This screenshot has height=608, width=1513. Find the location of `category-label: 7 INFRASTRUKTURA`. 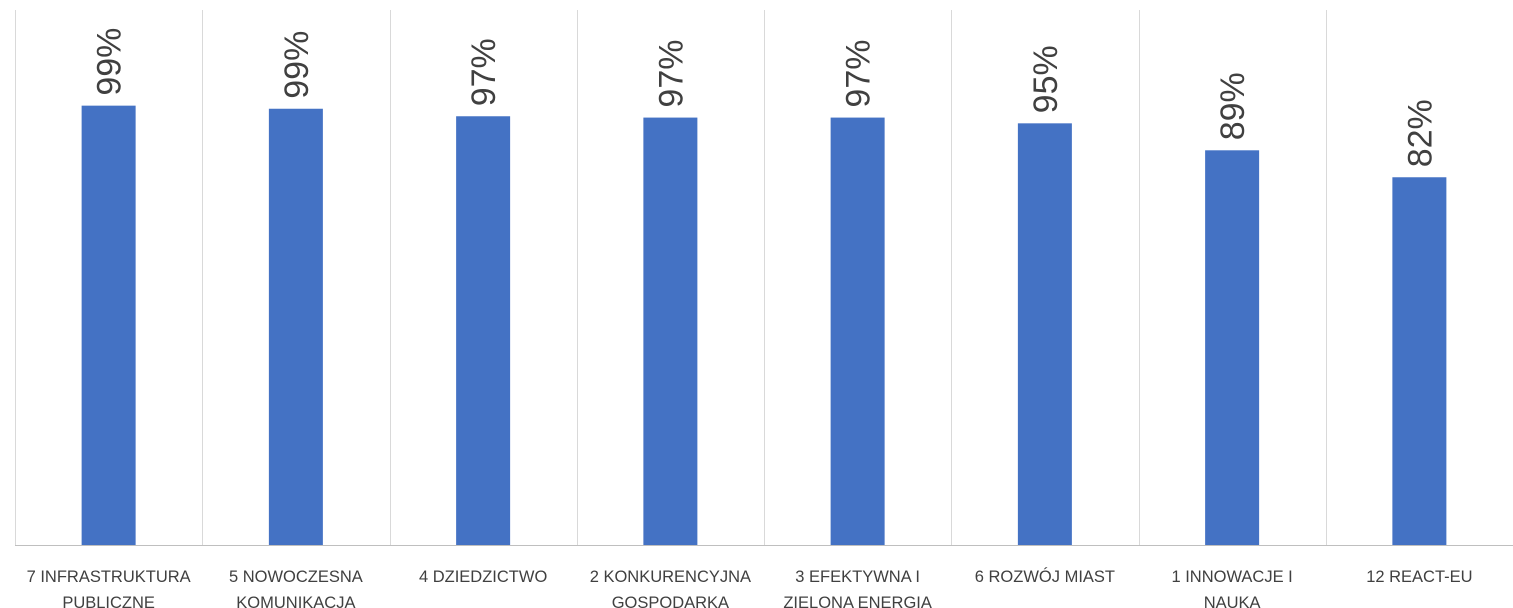

category-label: 7 INFRASTRUKTURA is located at coordinates (109, 577).